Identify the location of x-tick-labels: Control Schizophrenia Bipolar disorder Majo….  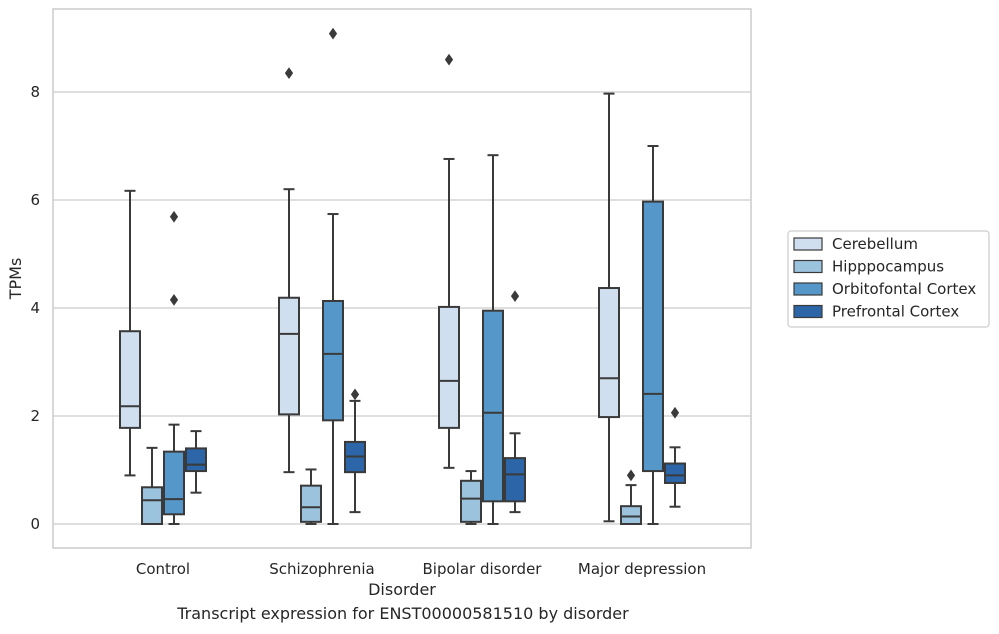
(421, 569).